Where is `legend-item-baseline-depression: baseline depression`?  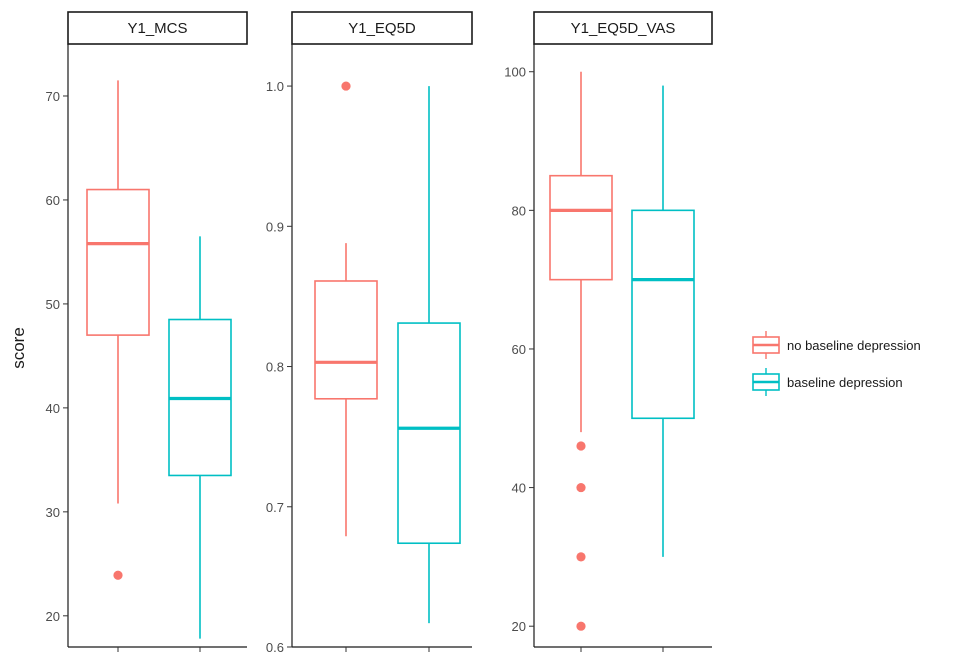 legend-item-baseline-depression: baseline depression is located at coordinates (827, 382).